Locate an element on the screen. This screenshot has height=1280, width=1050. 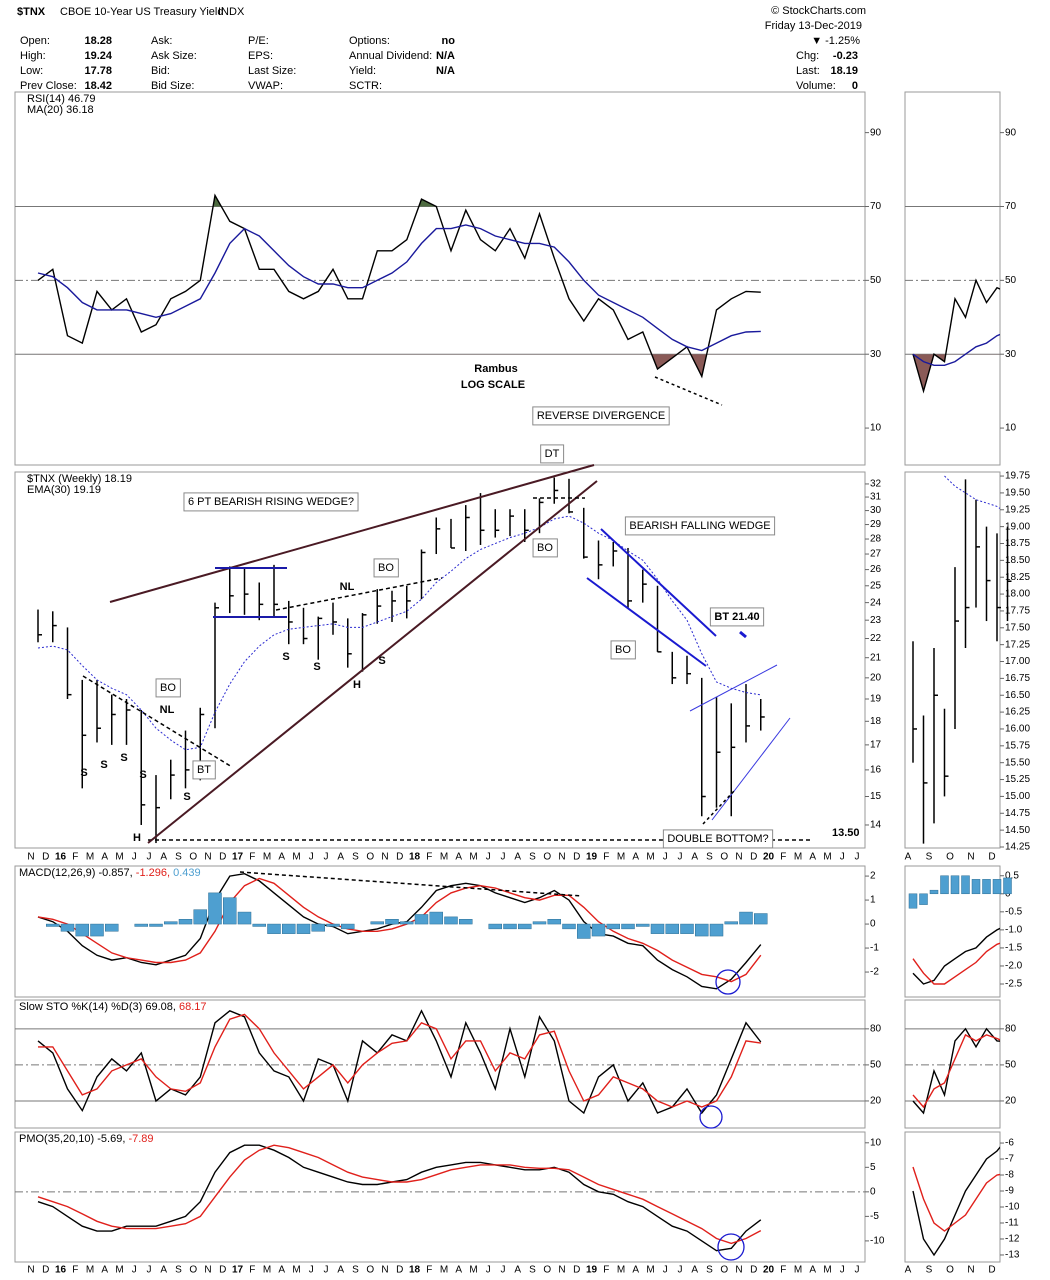
y-tick-label: -2 is located at coordinates (874, 972).